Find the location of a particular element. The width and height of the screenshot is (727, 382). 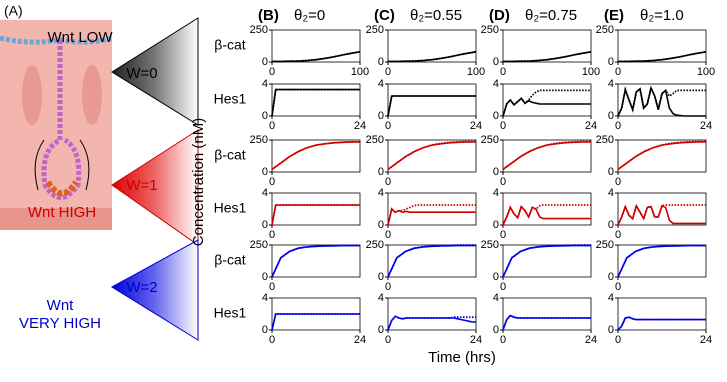

panel-label: (A) is located at coordinates (13, 11).